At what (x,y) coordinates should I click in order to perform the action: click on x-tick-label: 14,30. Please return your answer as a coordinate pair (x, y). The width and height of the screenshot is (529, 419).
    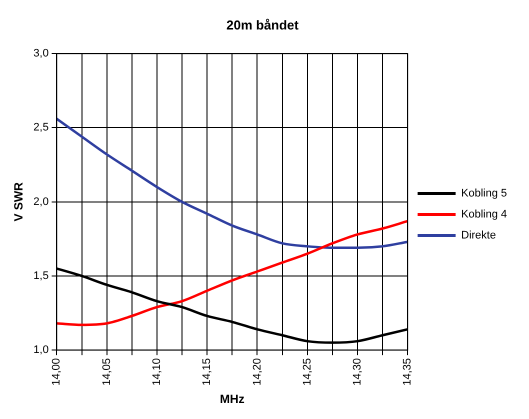
    Looking at the image, I should click on (358, 372).